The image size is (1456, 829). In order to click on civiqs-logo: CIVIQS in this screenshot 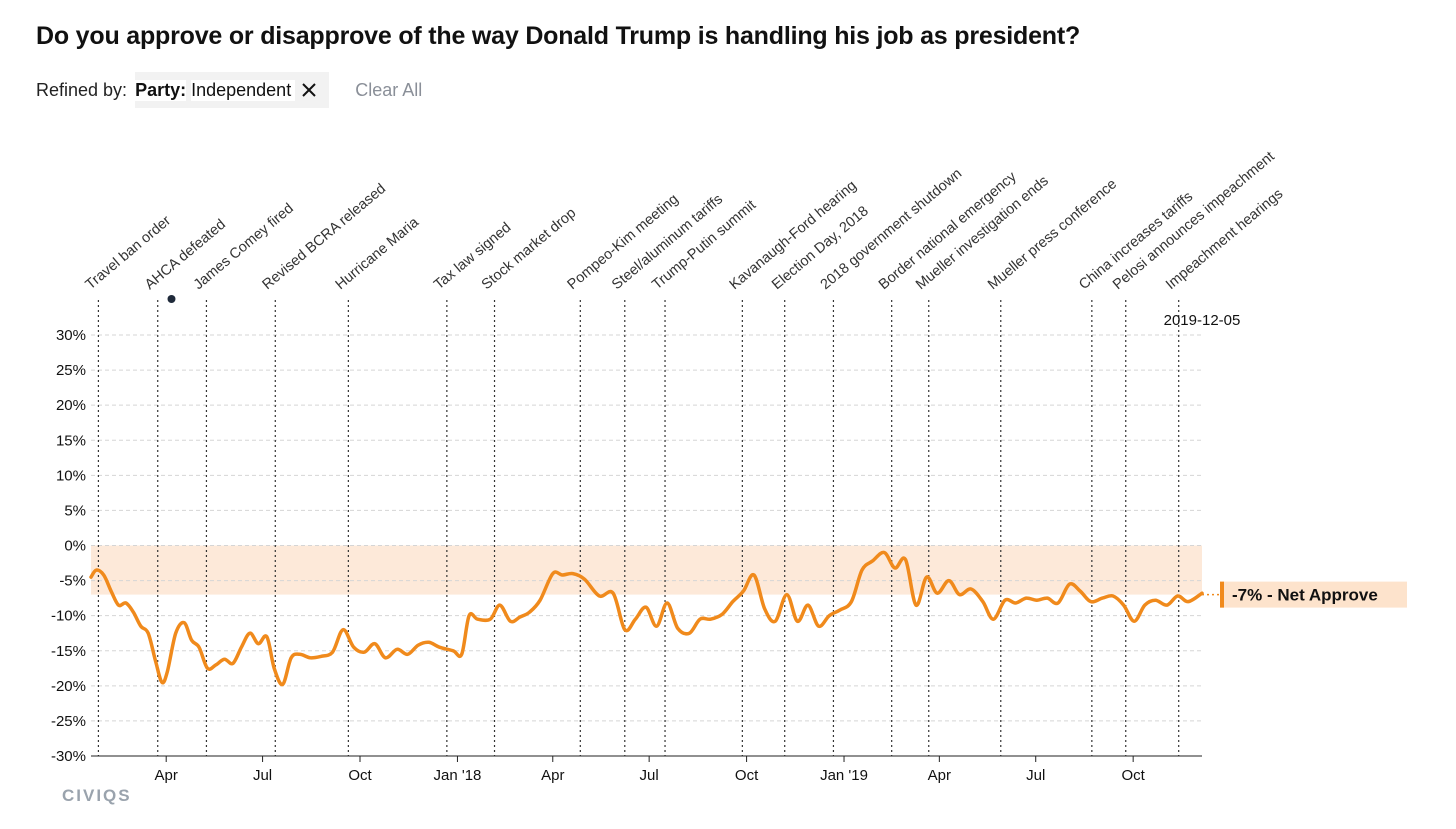, I will do `click(97, 795)`.